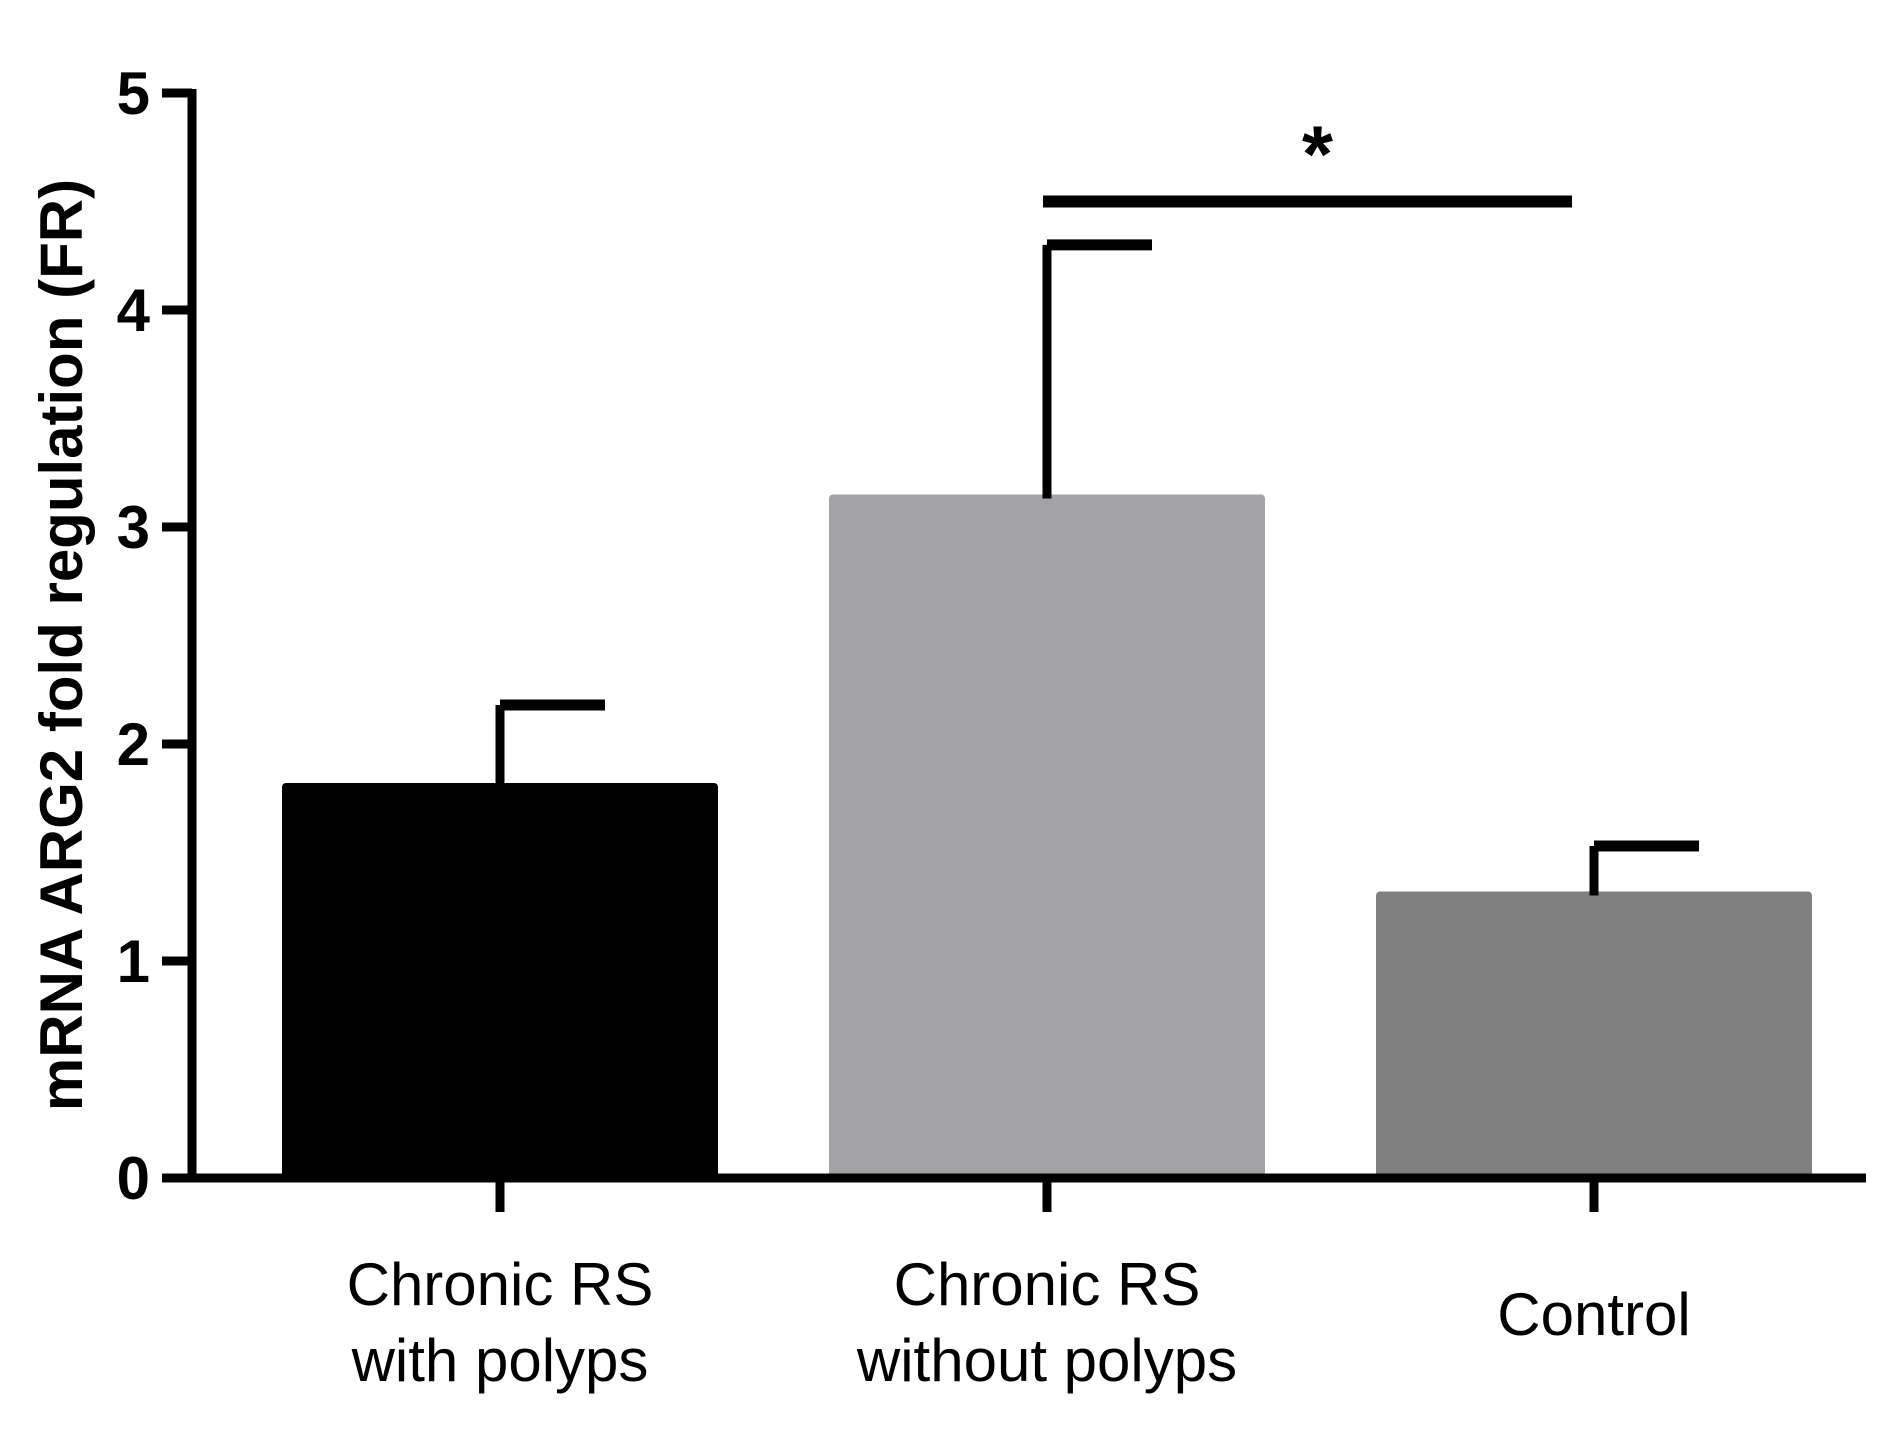 Image resolution: width=1886 pixels, height=1440 pixels. I want to click on y-tick-label: 5, so click(133, 93).